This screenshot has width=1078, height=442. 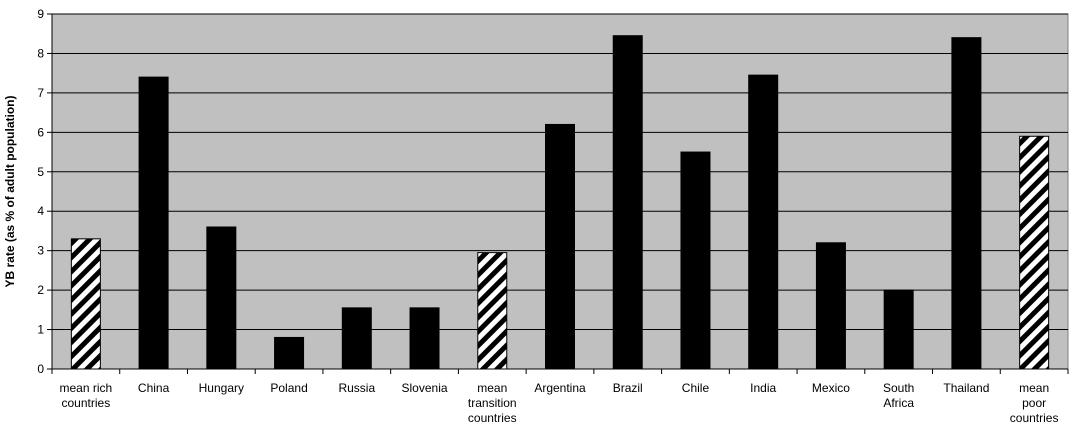 I want to click on x-category-label: South Africa, so click(x=898, y=395).